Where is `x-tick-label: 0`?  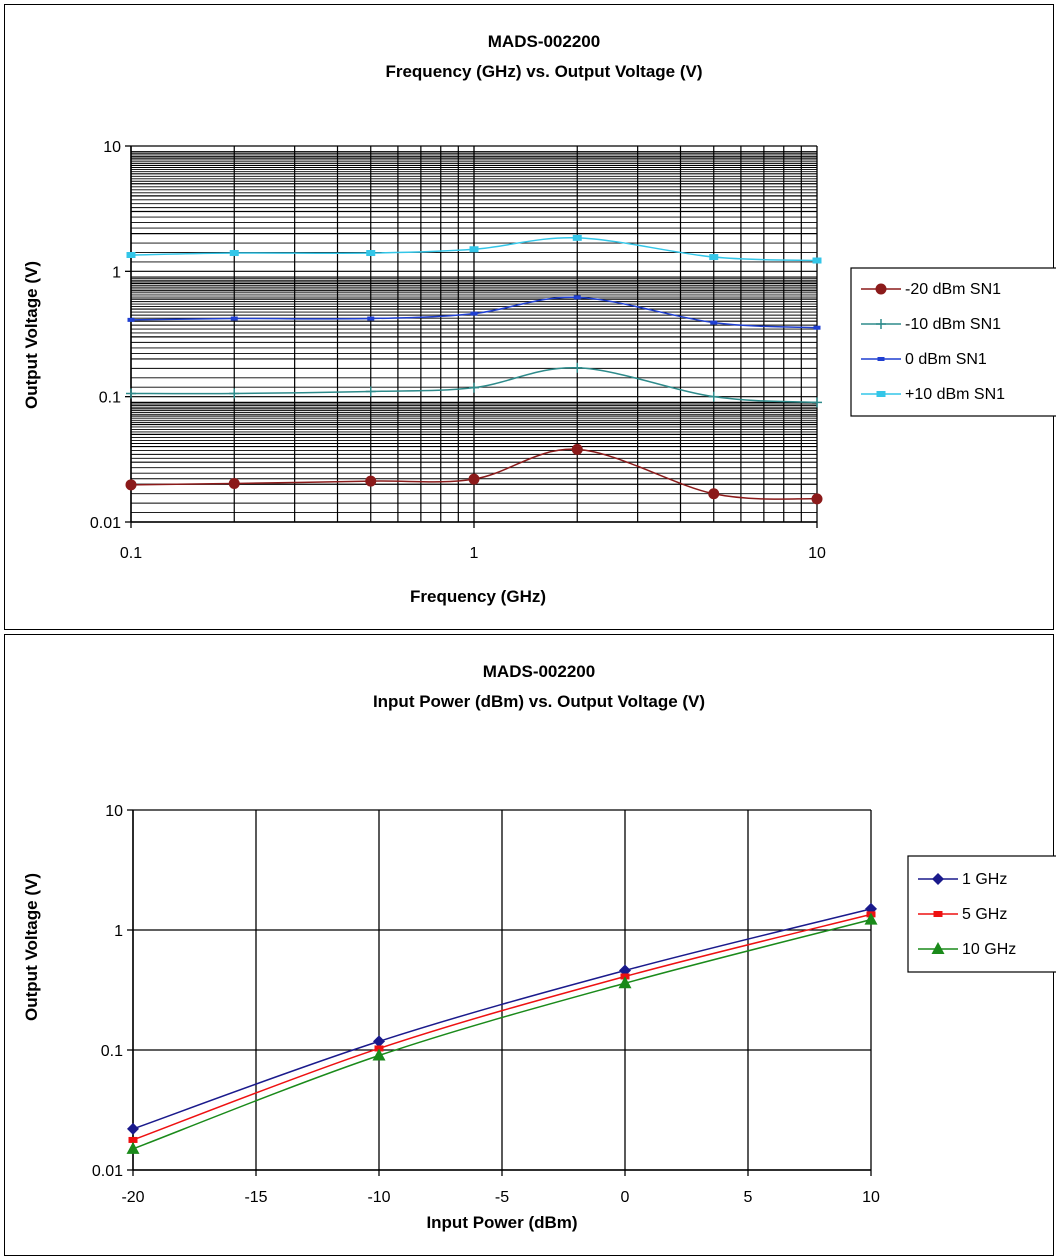 x-tick-label: 0 is located at coordinates (625, 1197).